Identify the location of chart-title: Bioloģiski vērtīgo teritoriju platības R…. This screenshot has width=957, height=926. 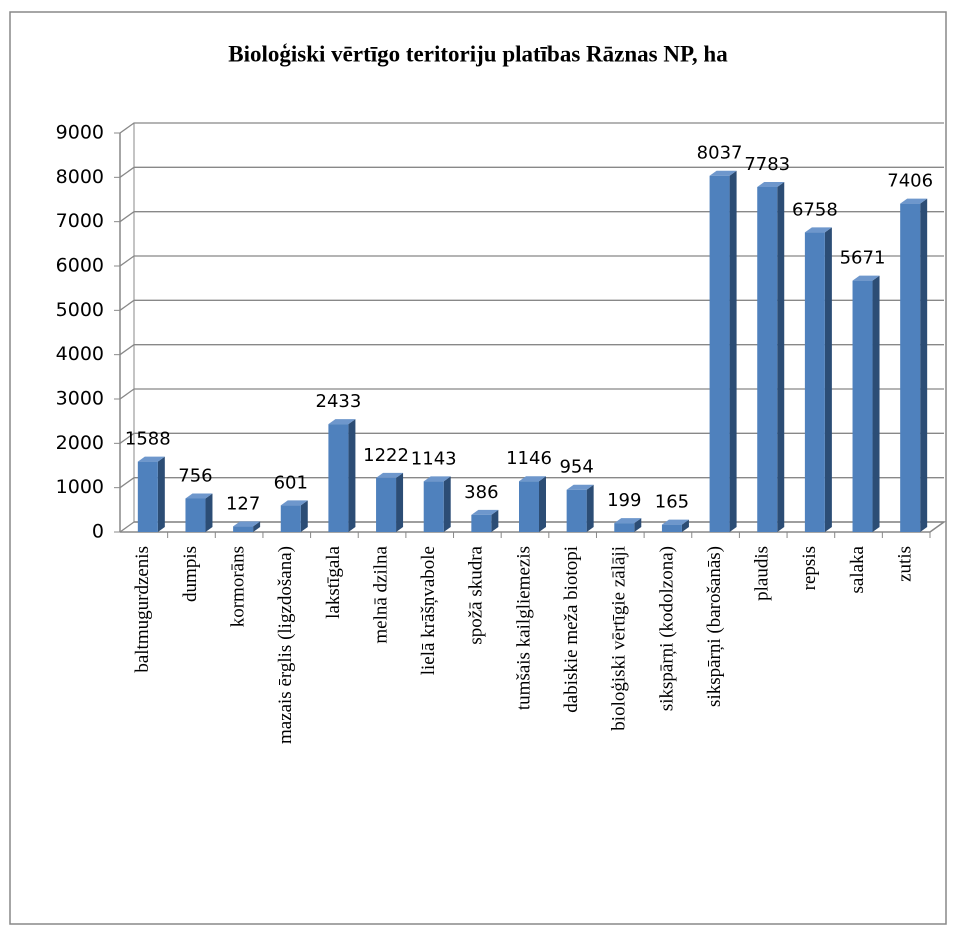
(478, 53).